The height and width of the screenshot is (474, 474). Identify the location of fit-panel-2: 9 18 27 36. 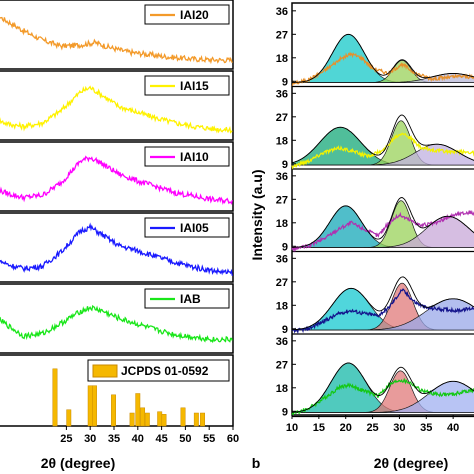
(375, 129).